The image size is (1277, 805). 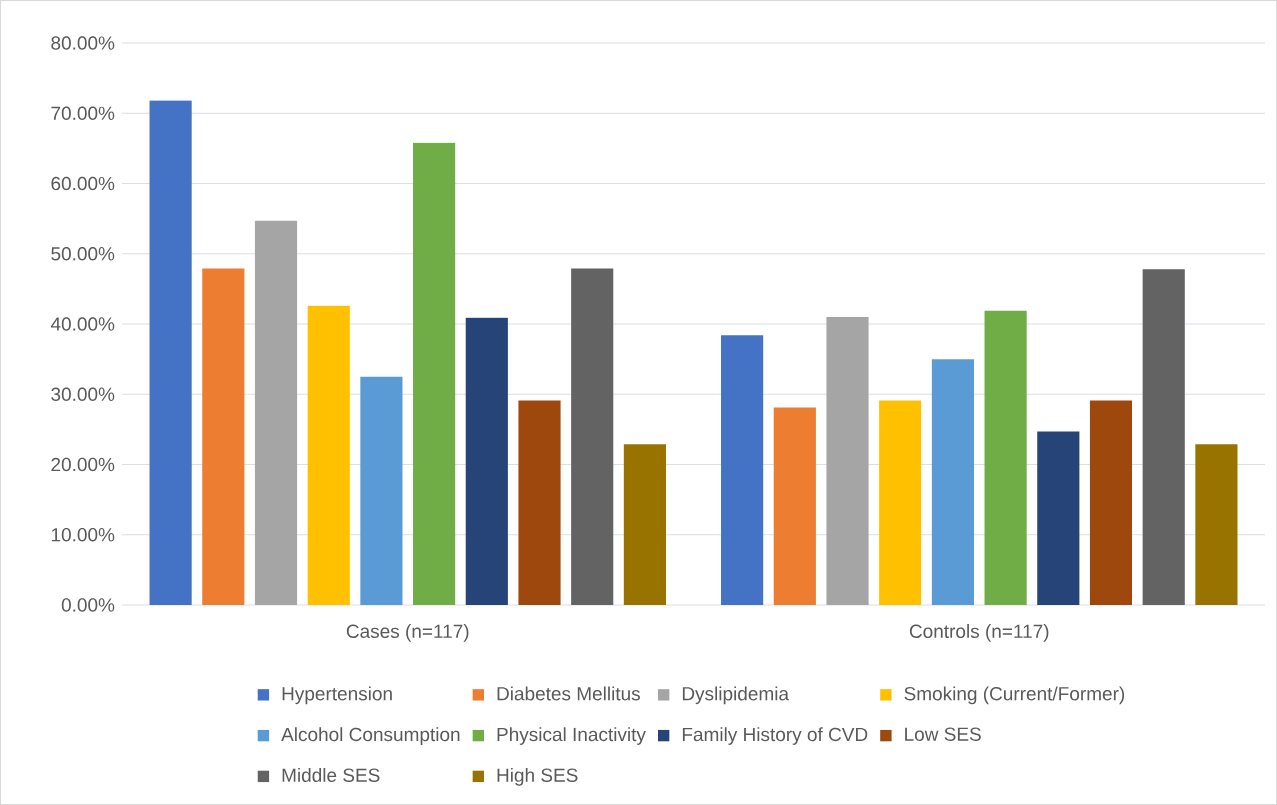 What do you see at coordinates (571, 736) in the screenshot?
I see `legend-label: Physical Inactivity` at bounding box center [571, 736].